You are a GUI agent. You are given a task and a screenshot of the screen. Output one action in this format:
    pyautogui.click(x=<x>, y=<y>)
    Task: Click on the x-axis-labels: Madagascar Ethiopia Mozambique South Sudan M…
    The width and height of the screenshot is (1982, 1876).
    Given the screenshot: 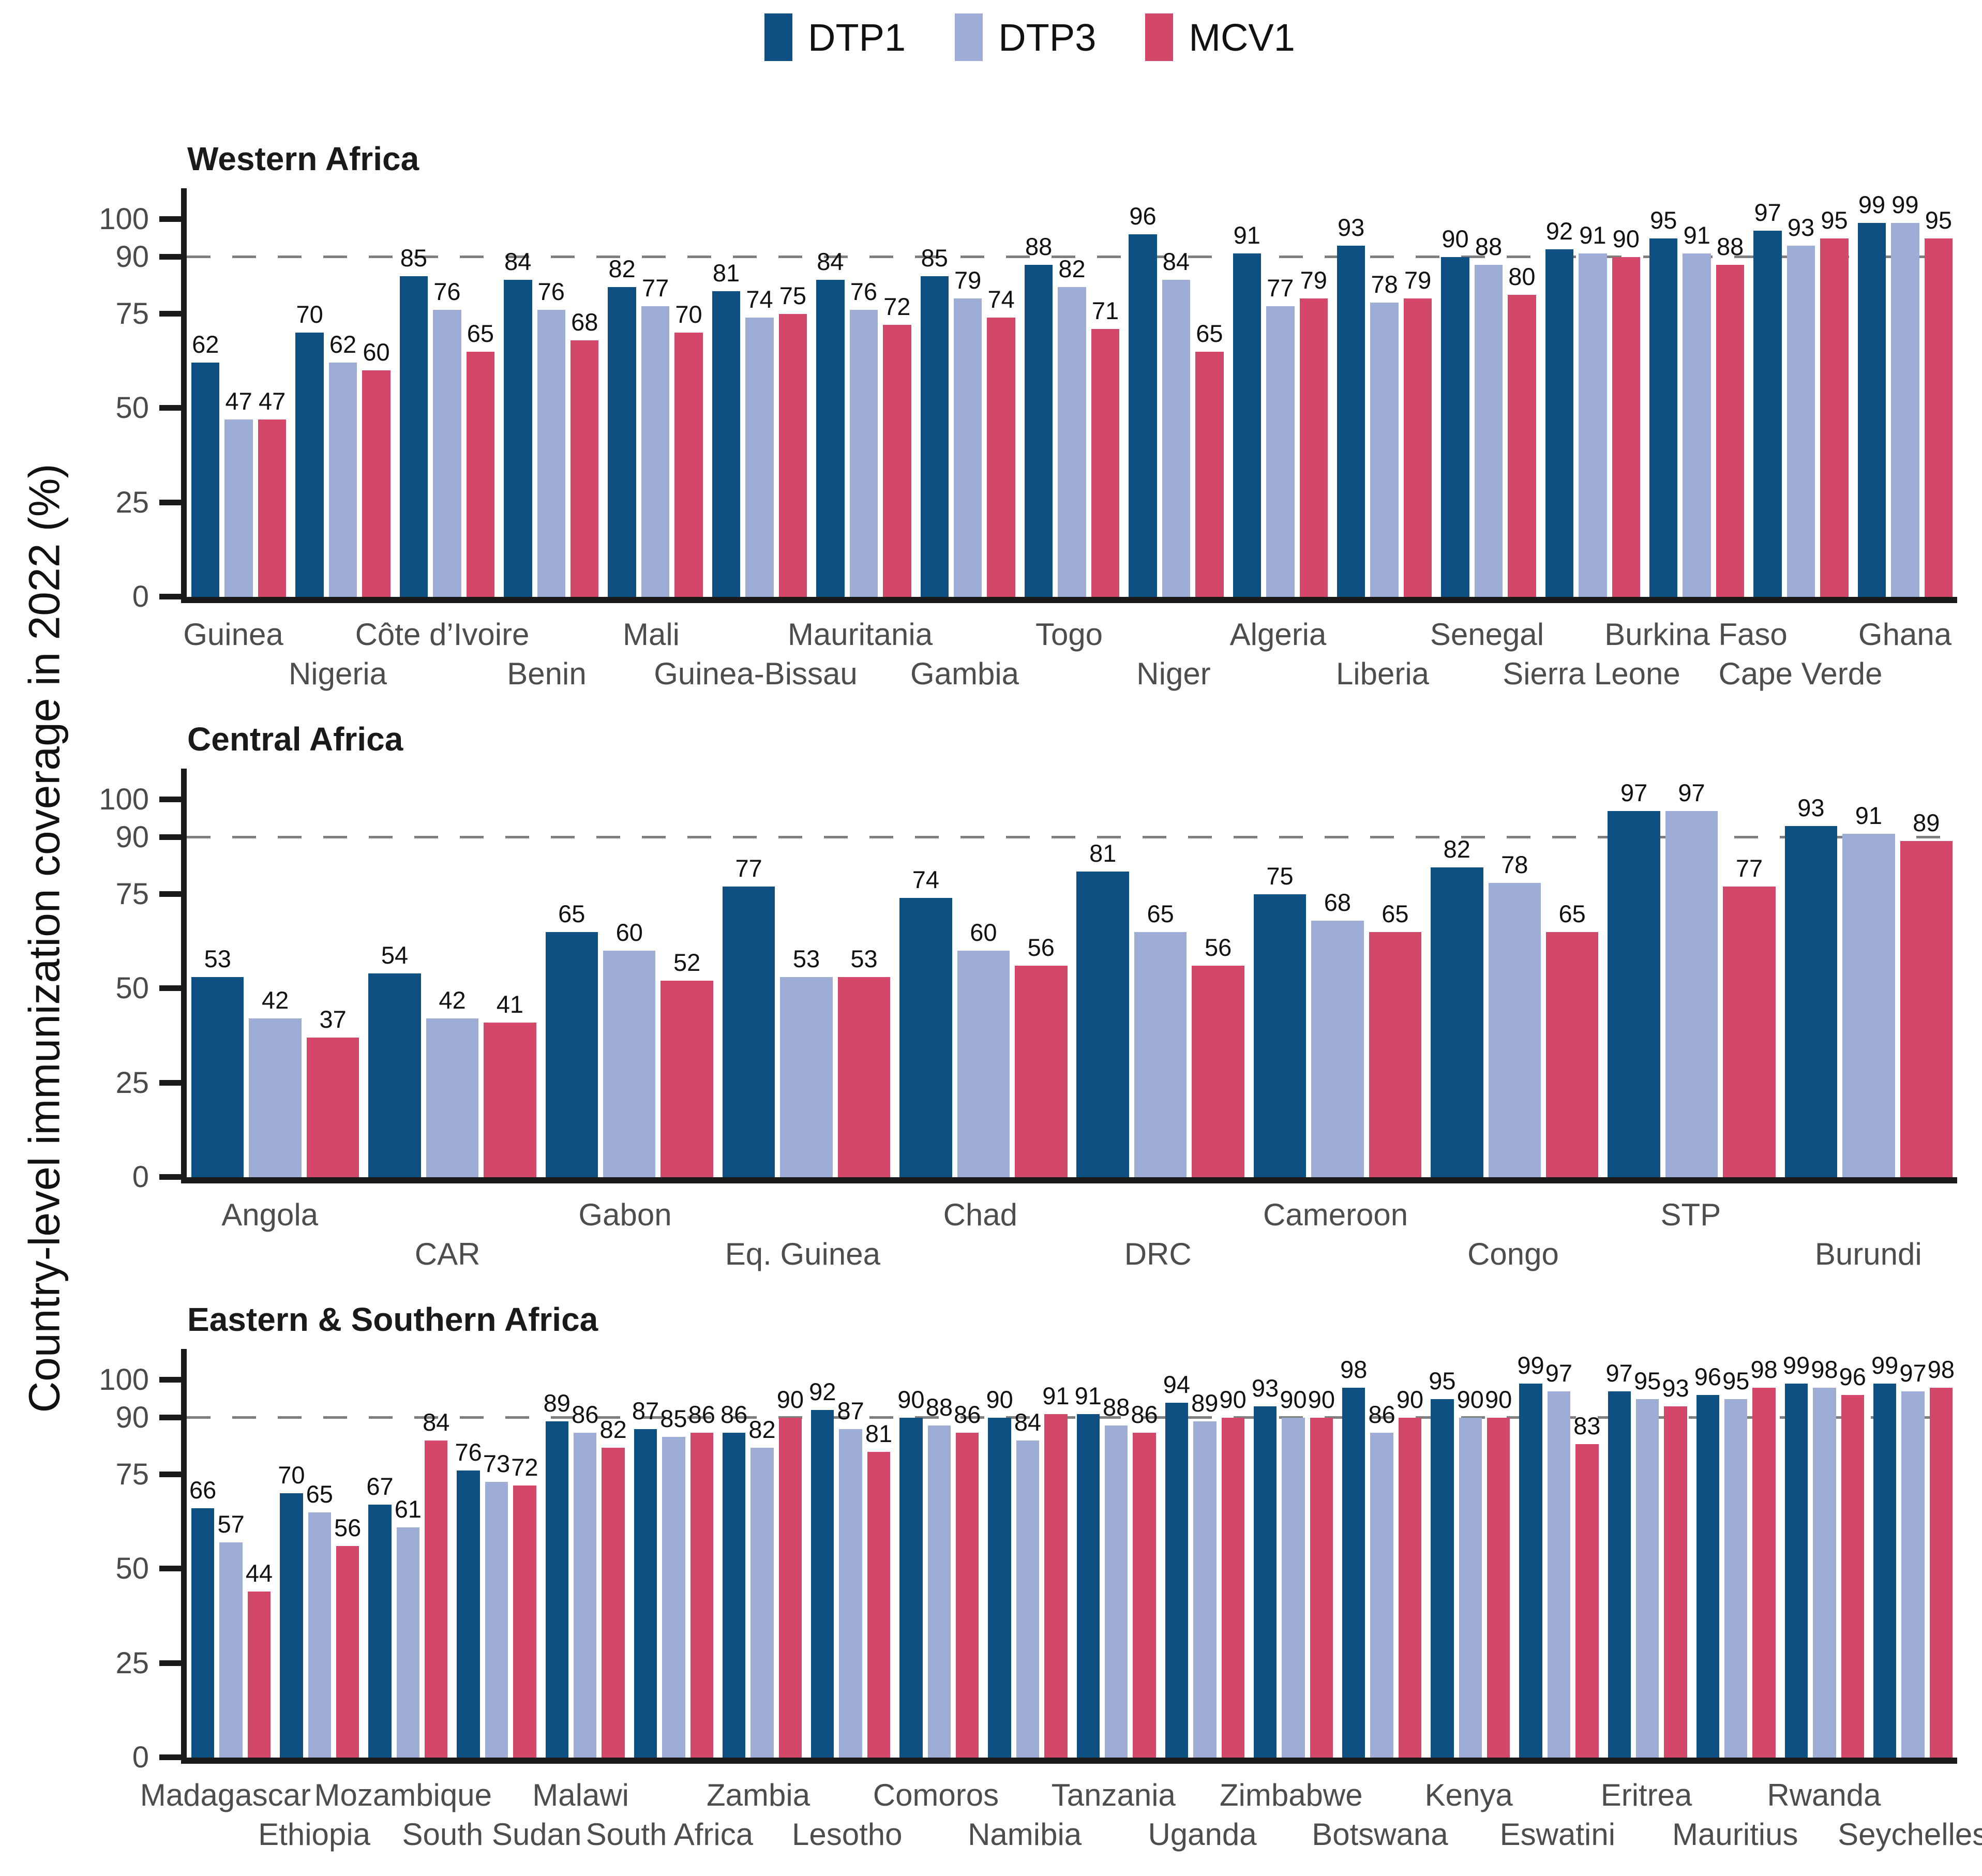 What is the action you would take?
    pyautogui.click(x=1061, y=1813)
    